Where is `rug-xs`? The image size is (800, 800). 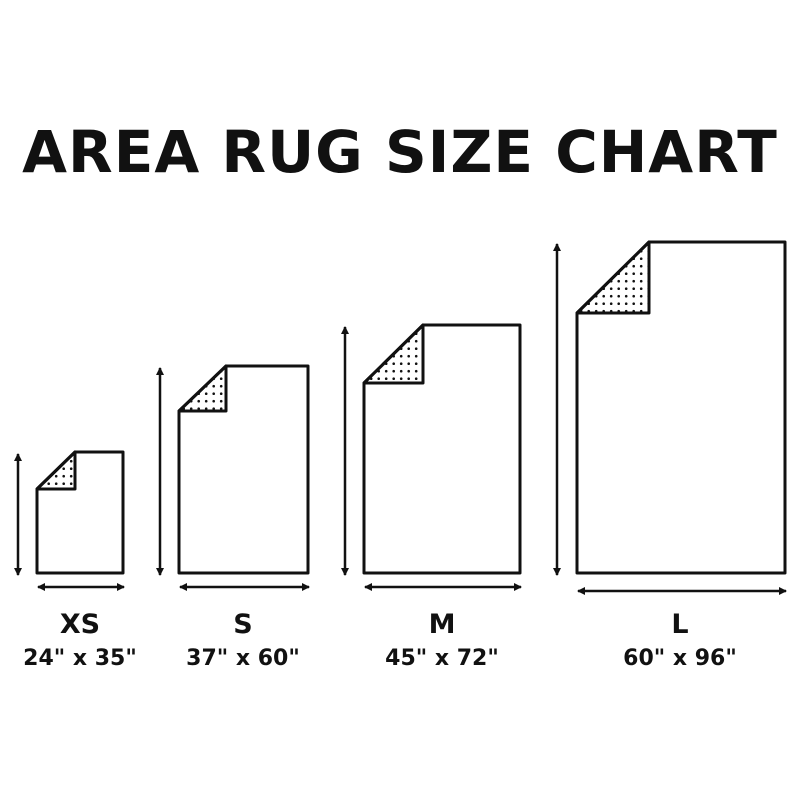 rug-xs is located at coordinates (69, 520).